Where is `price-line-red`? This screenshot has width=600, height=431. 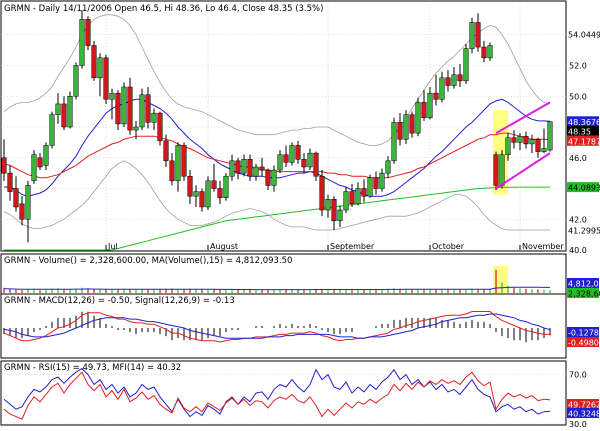 price-line-red is located at coordinates (277, 155).